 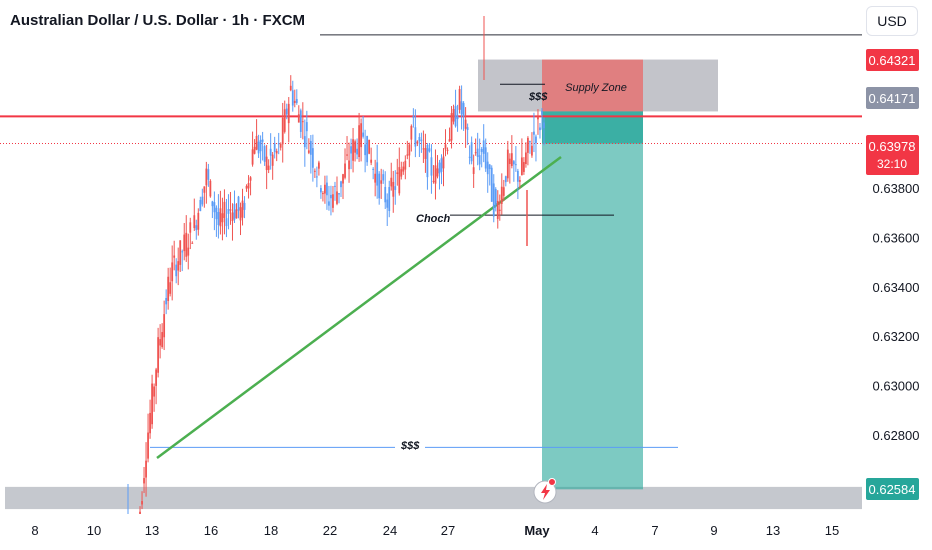 I want to click on price-tag-target-green: 0.62584, so click(x=892, y=489).